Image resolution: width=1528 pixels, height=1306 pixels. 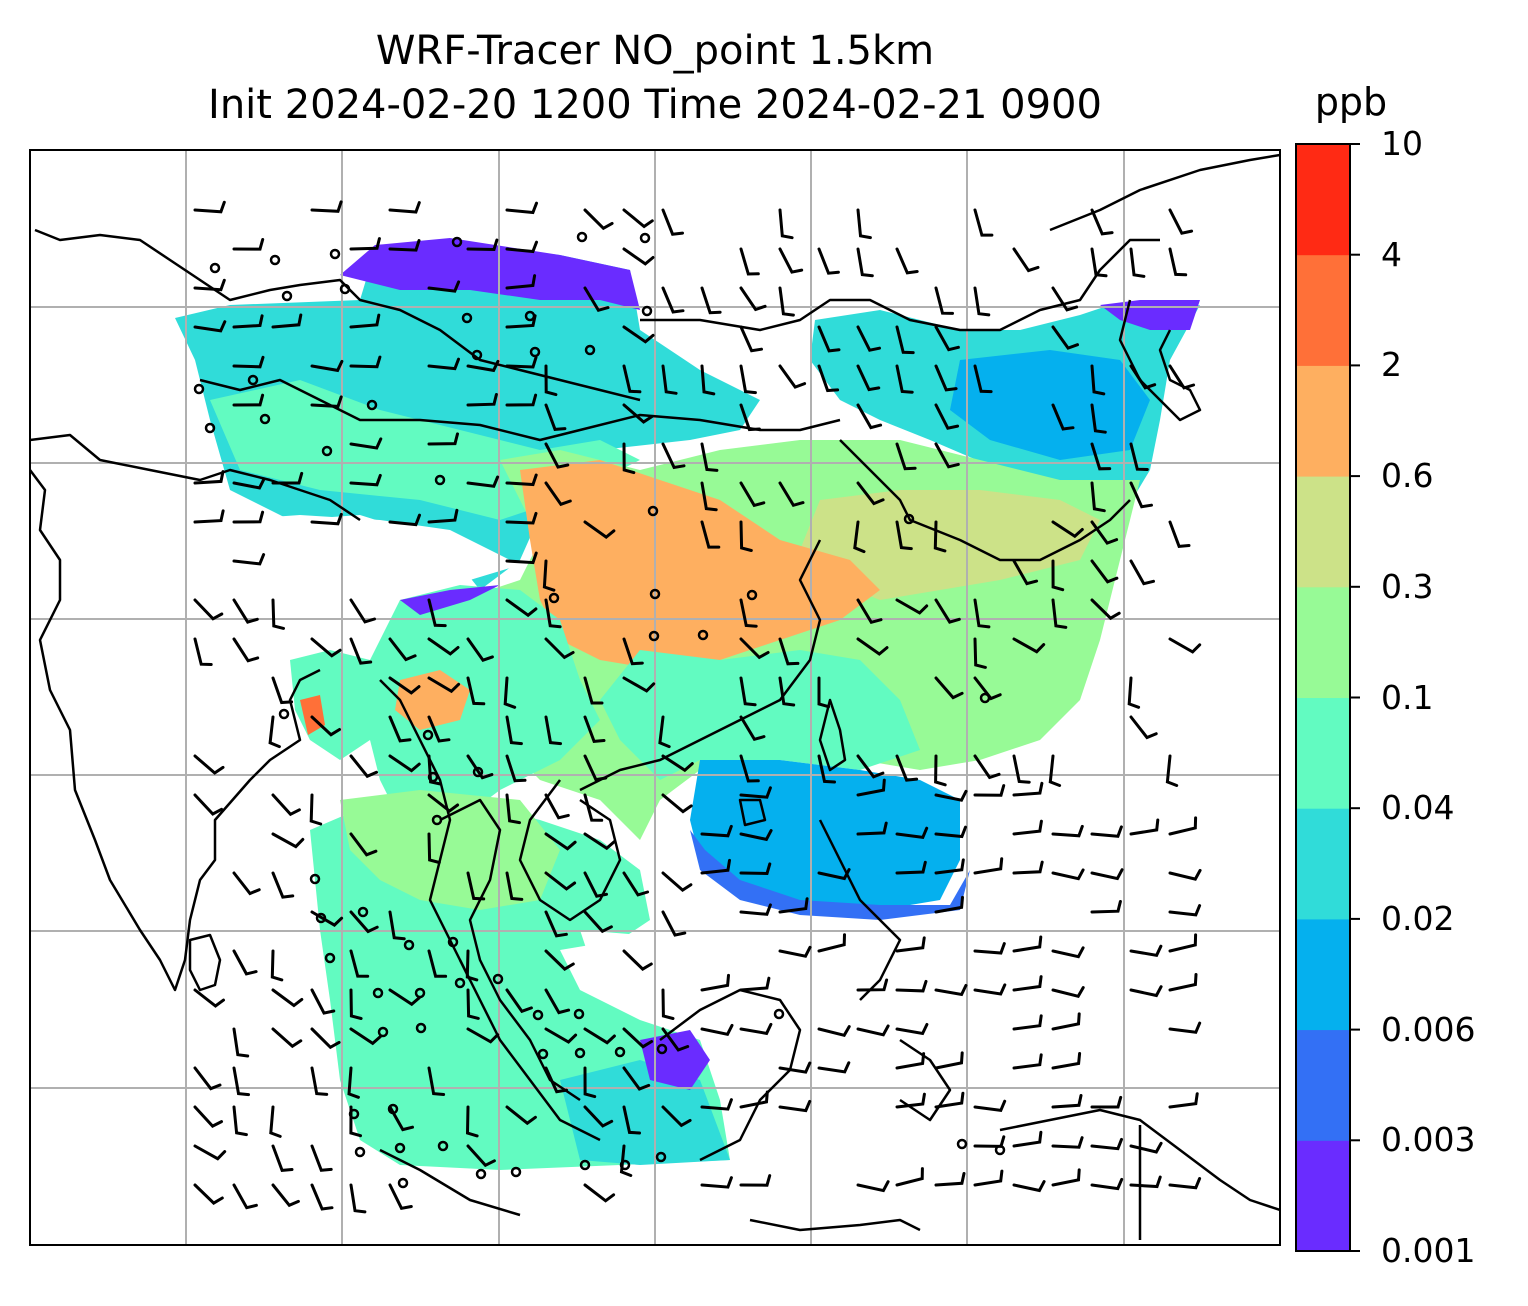 I want to click on field-west-outer, so click(x=450, y=600).